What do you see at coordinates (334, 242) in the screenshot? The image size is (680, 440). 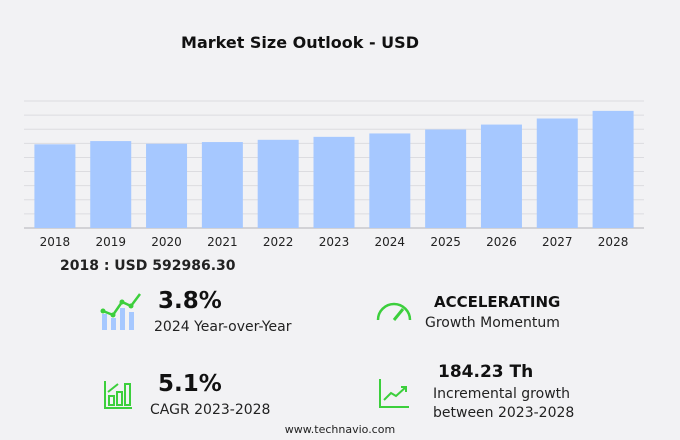 I see `x-tick-label: 2023` at bounding box center [334, 242].